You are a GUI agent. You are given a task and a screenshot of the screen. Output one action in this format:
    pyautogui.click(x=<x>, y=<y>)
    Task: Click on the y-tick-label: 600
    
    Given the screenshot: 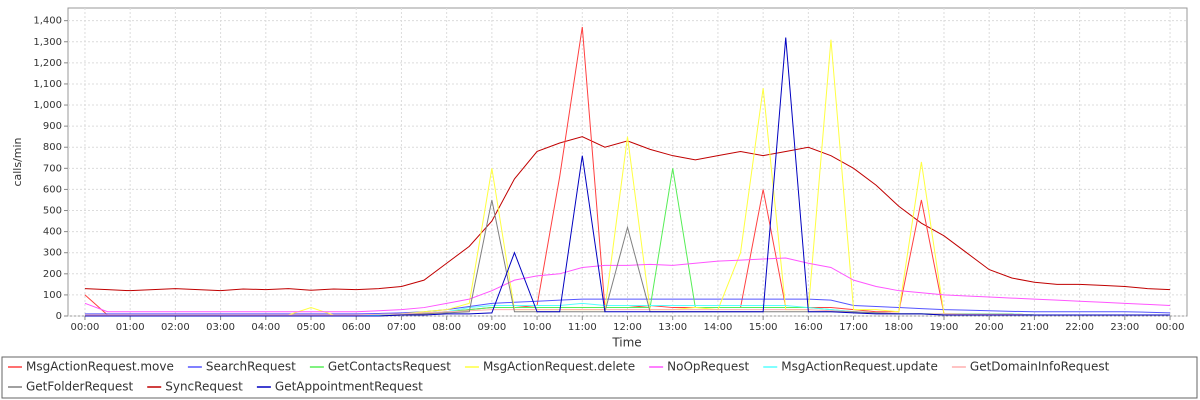 What is the action you would take?
    pyautogui.click(x=52, y=189)
    